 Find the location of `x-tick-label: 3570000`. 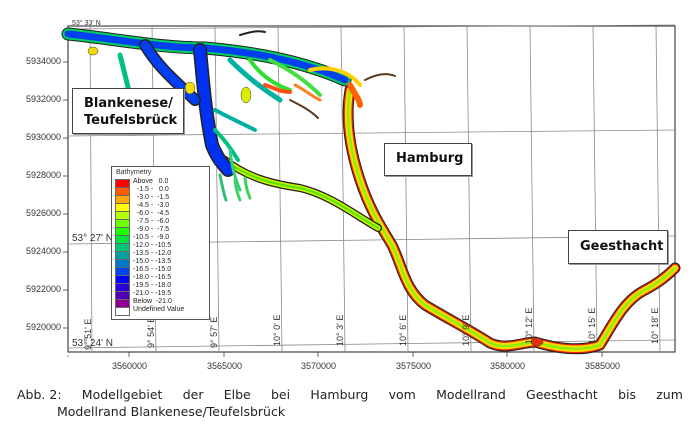

x-tick-label: 3570000 is located at coordinates (319, 366).